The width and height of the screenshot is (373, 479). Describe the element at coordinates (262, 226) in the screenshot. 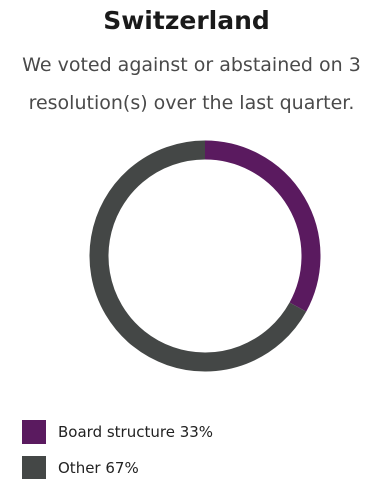

I see `donut-slice-board-structure` at that location.